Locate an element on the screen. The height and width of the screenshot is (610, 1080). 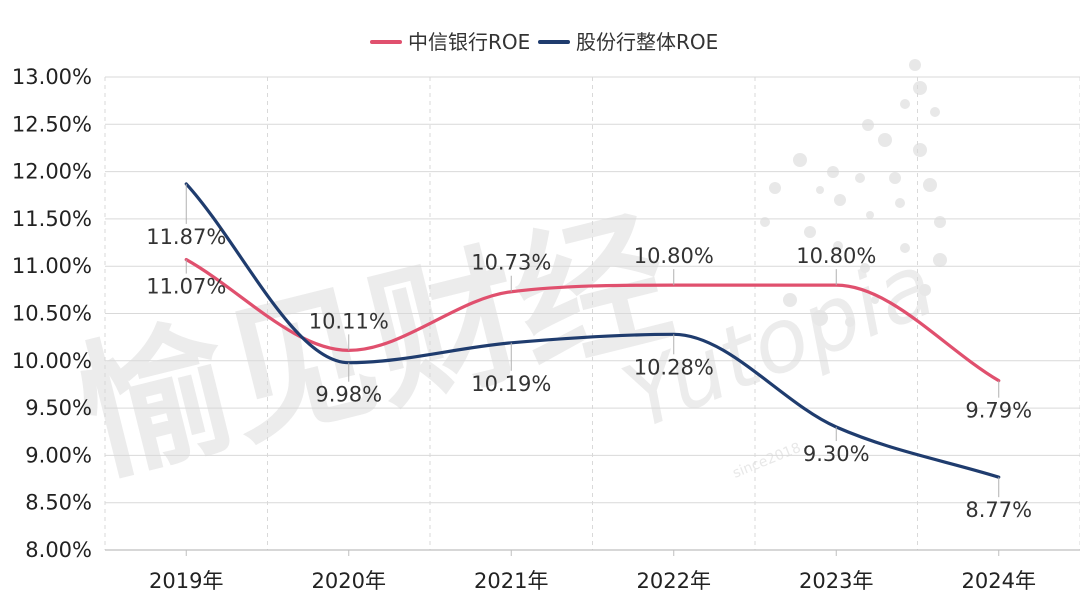
y-tick-label: 11.50% is located at coordinates (52, 219).